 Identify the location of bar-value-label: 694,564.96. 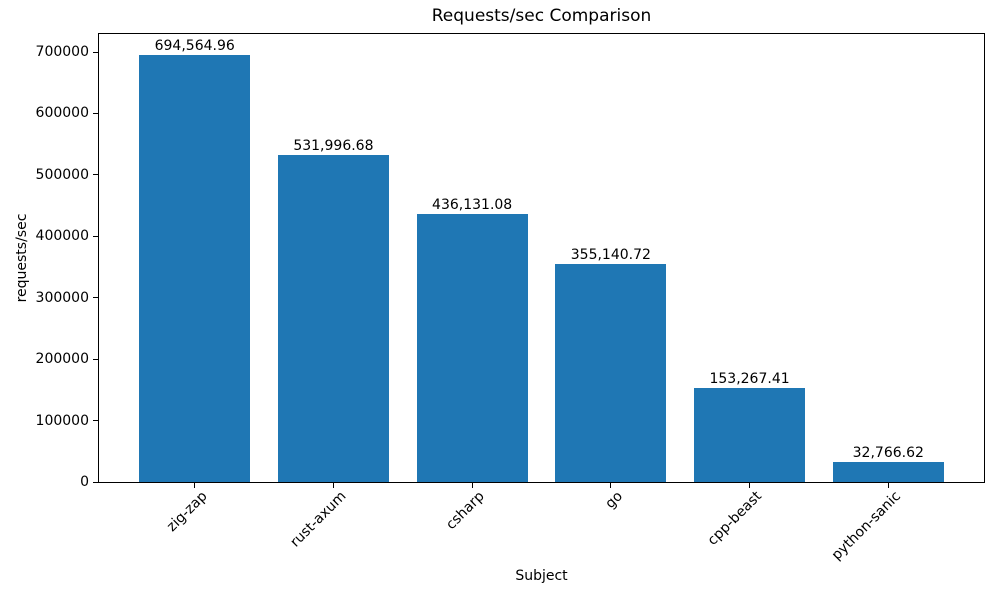
(194, 46).